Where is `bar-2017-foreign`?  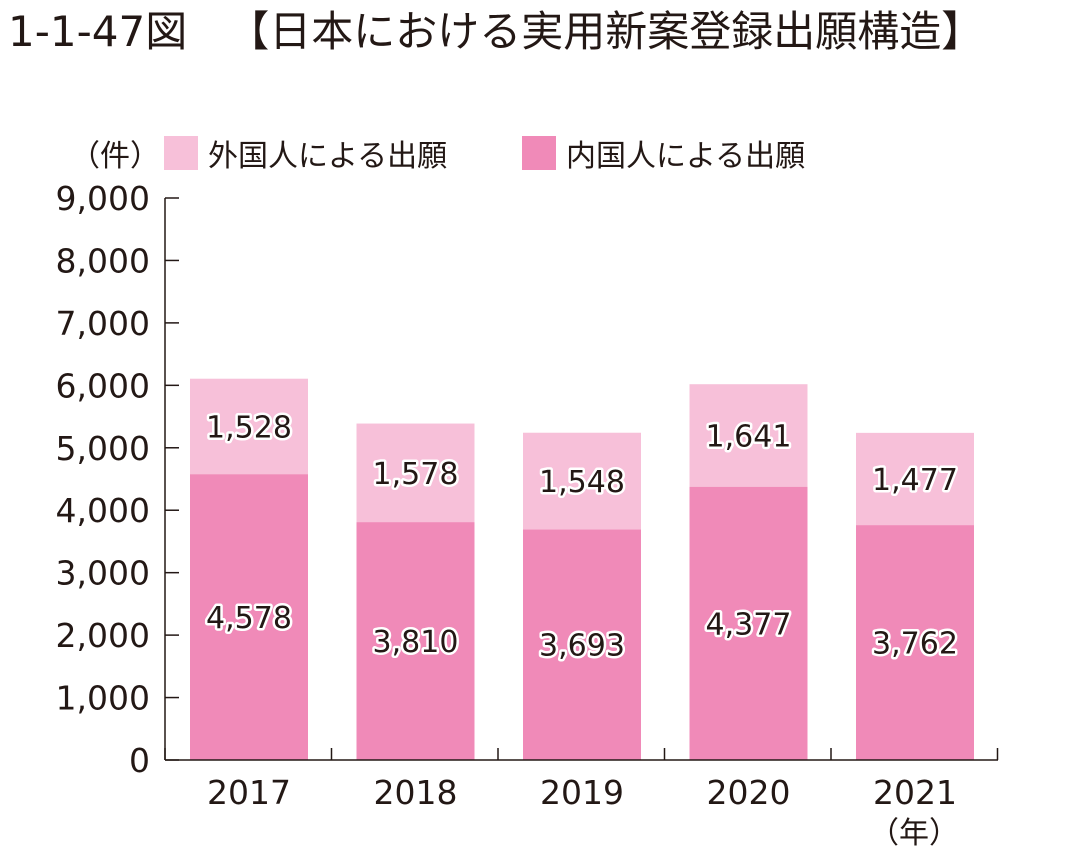
bar-2017-foreign is located at coordinates (249, 426).